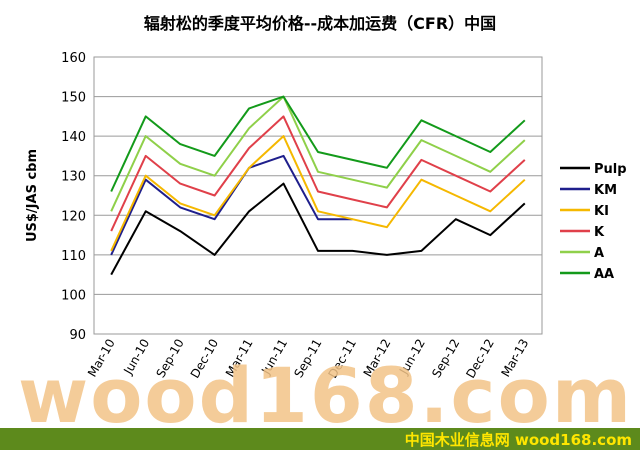 The image size is (640, 450). I want to click on legend-label-k: K, so click(599, 232).